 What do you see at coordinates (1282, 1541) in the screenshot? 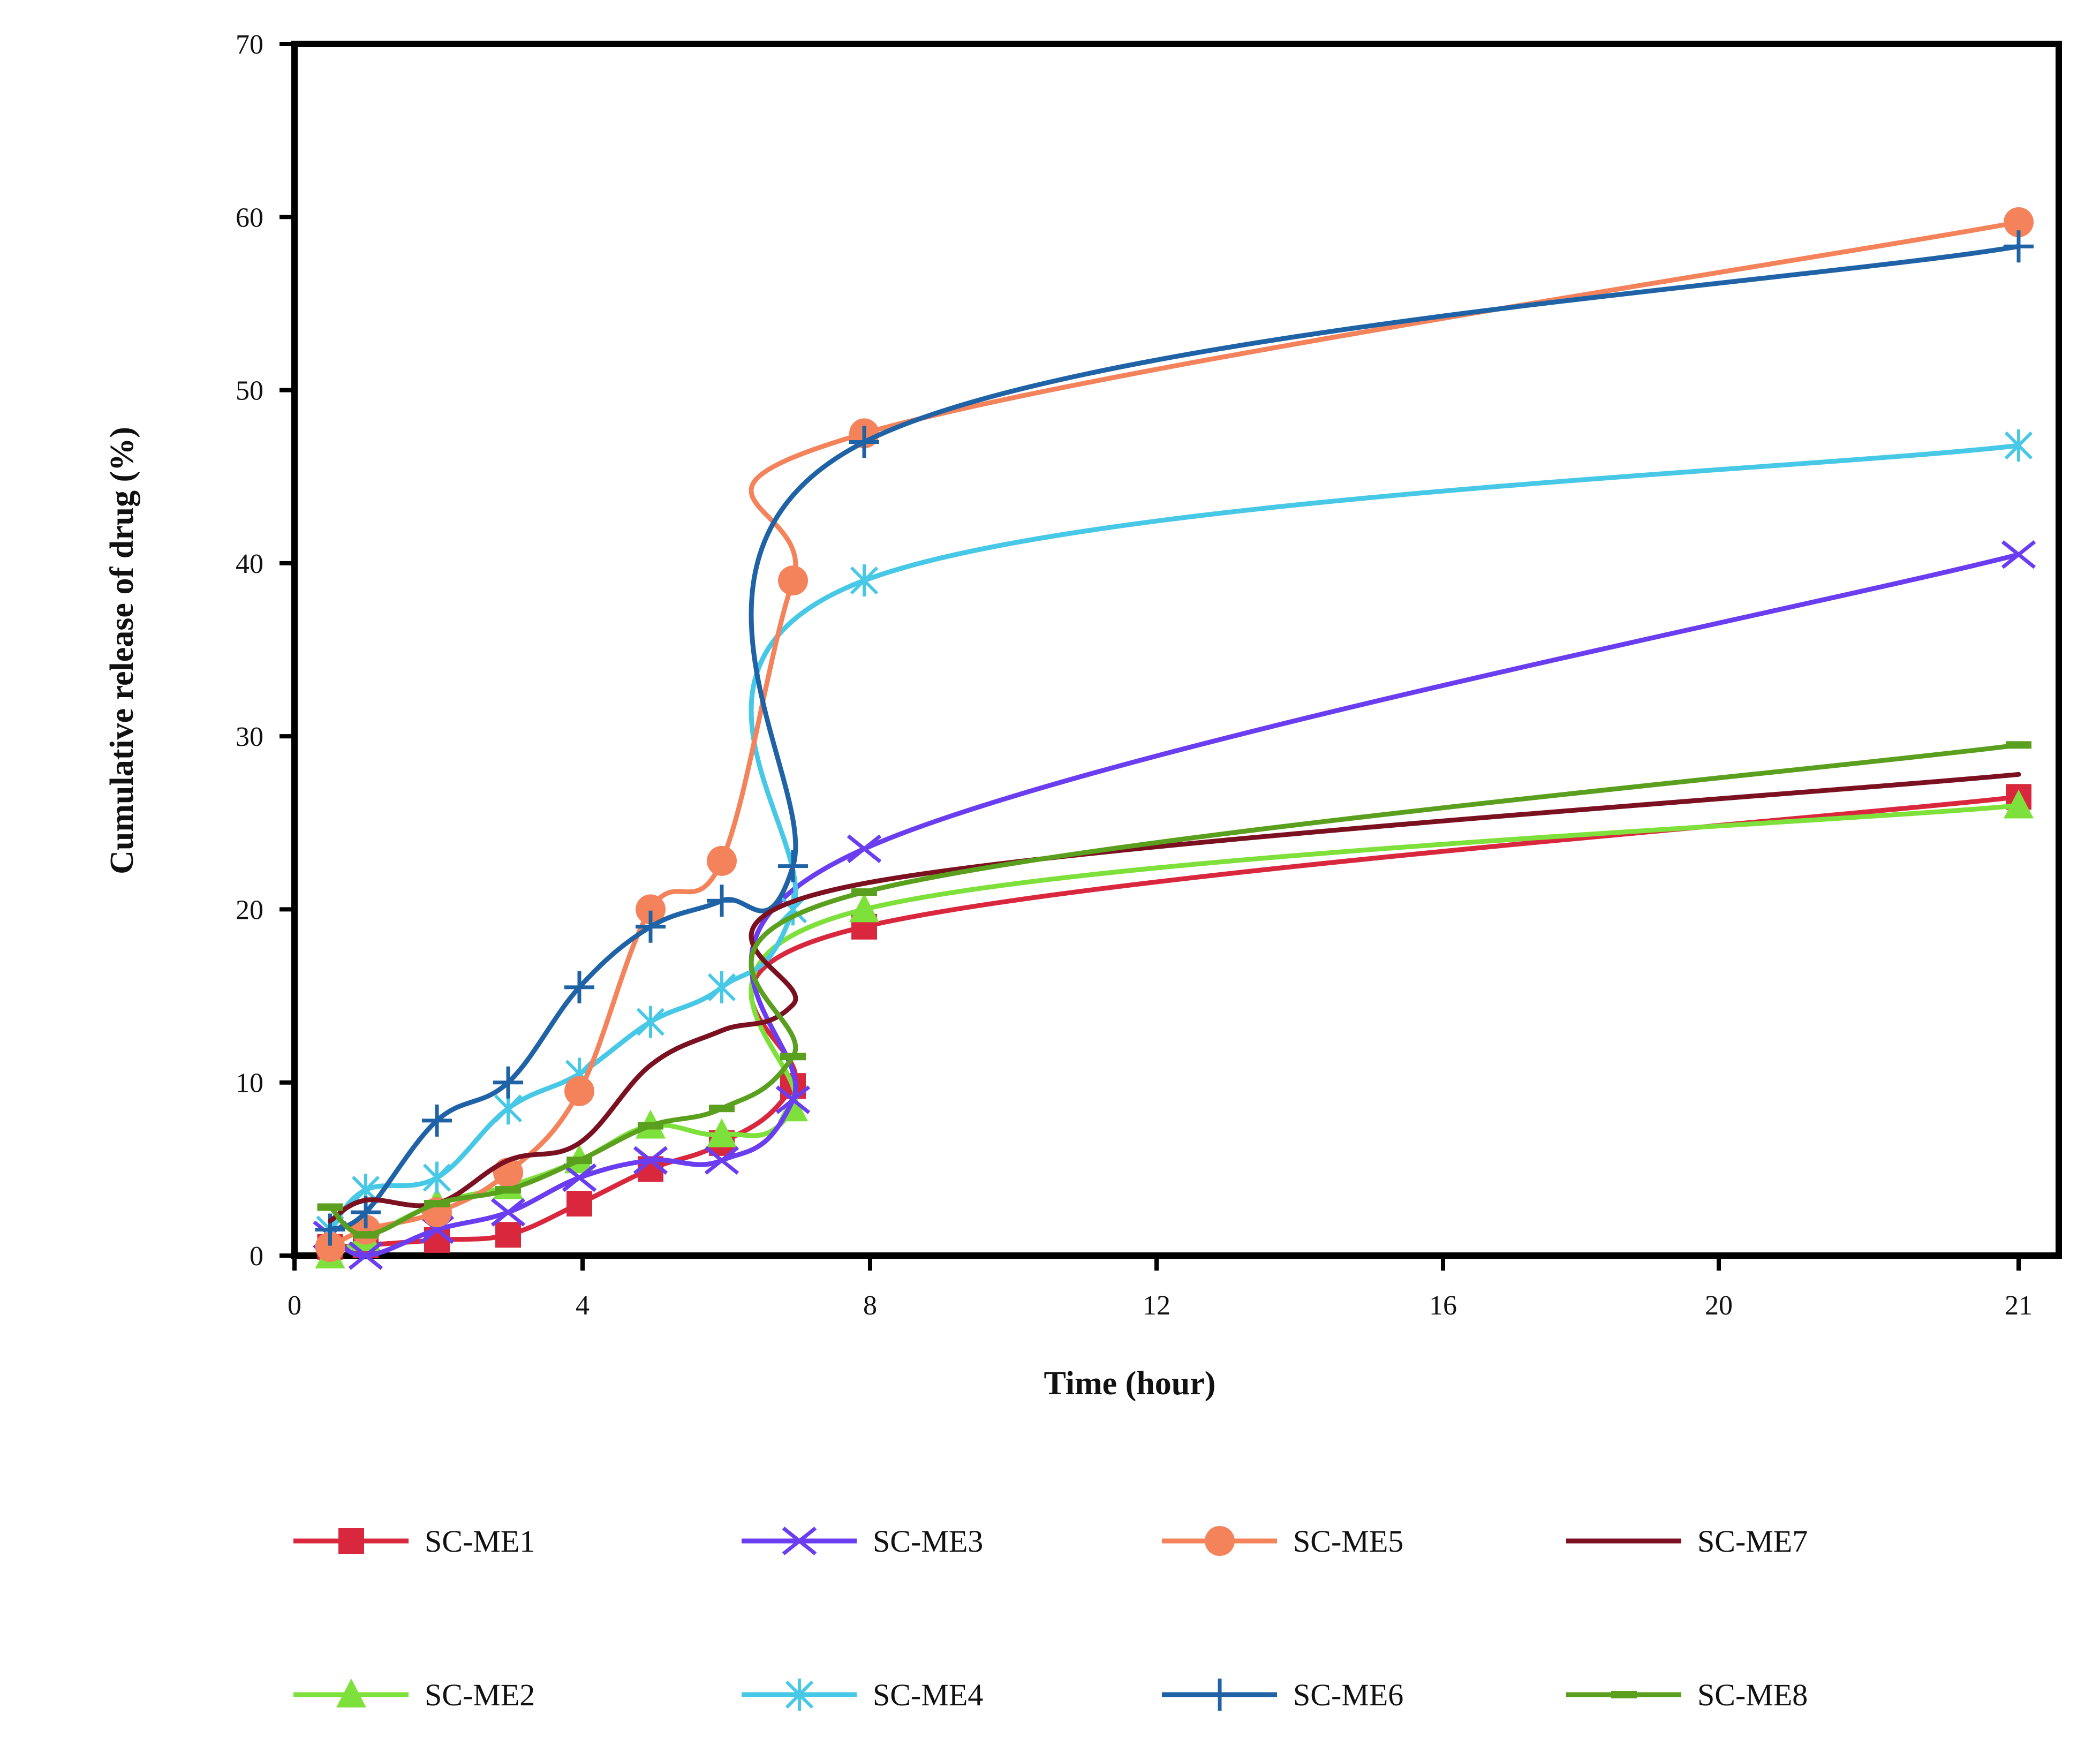
I see `legend-item-sc-me5: SC-ME5` at bounding box center [1282, 1541].